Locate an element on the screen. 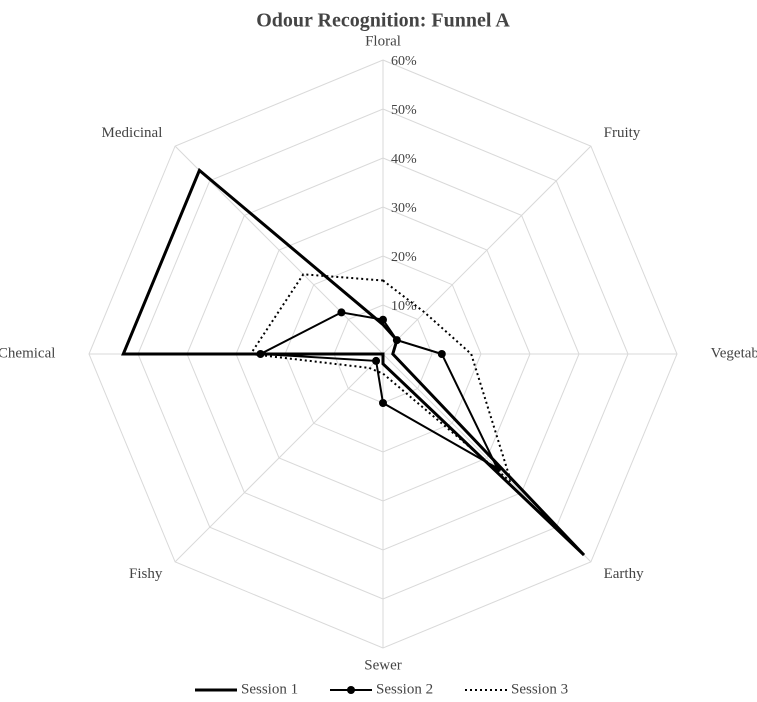 Image resolution: width=757 pixels, height=702 pixels. category-label: Fruity is located at coordinates (622, 133).